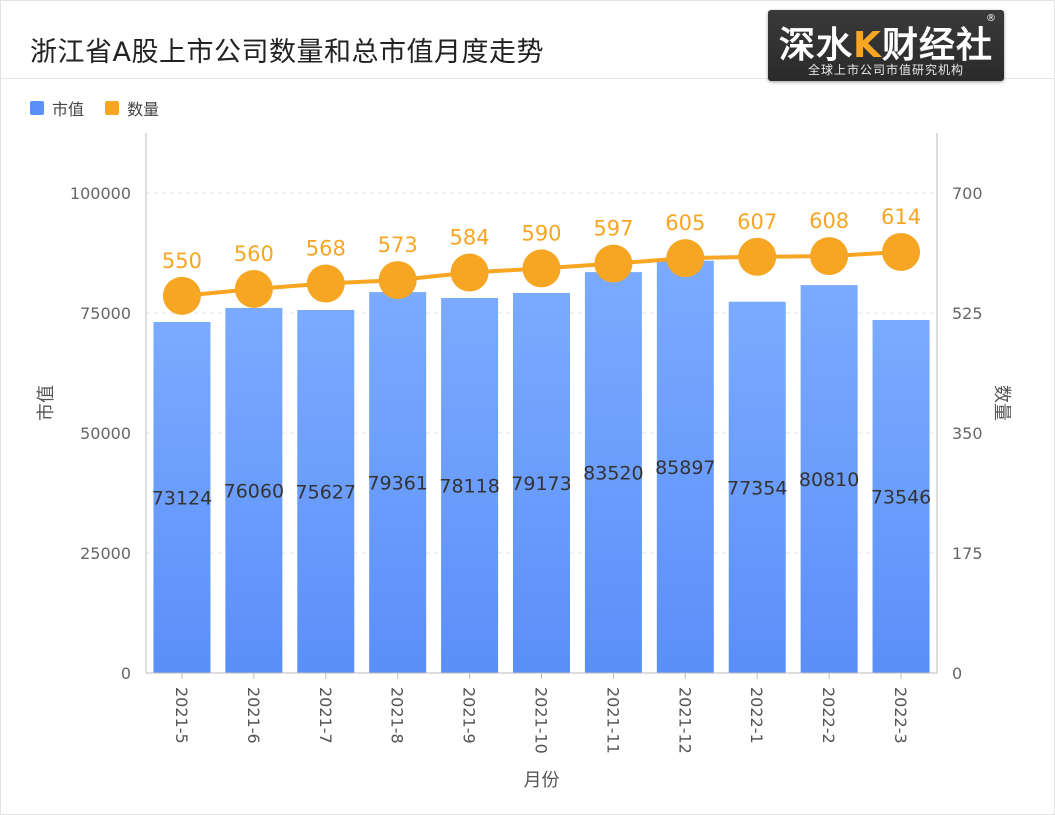  I want to click on y2-tick-label: 0, so click(957, 673).